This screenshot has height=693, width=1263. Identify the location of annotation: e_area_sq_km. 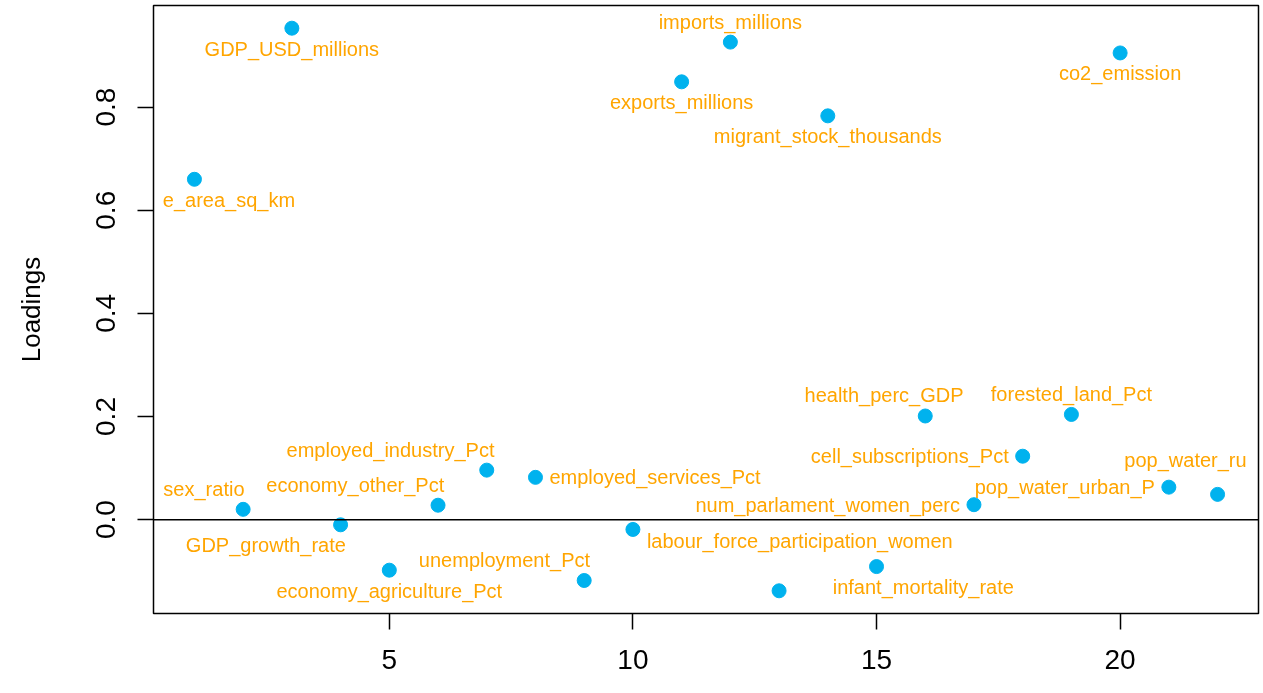
(229, 200).